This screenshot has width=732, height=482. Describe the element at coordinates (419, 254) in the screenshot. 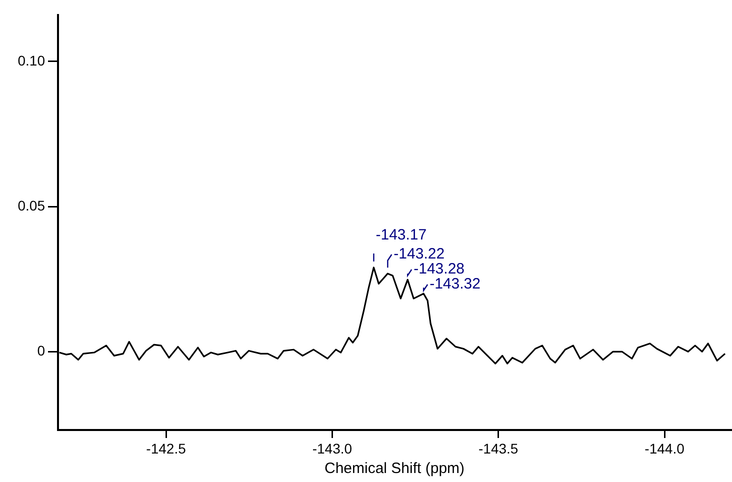

I see `annotation: -143.22` at that location.